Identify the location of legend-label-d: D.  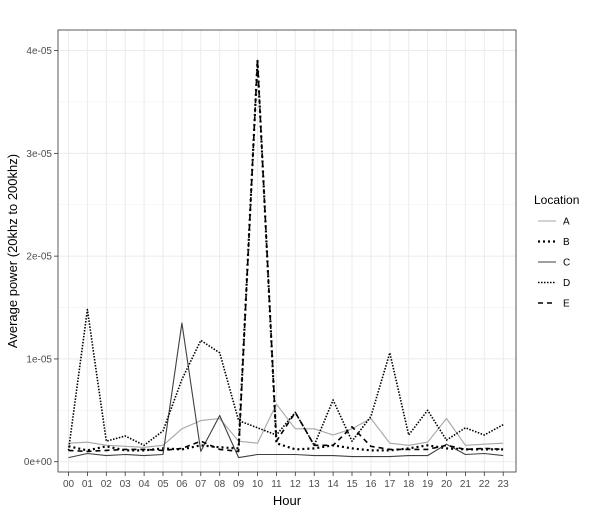
(566, 283).